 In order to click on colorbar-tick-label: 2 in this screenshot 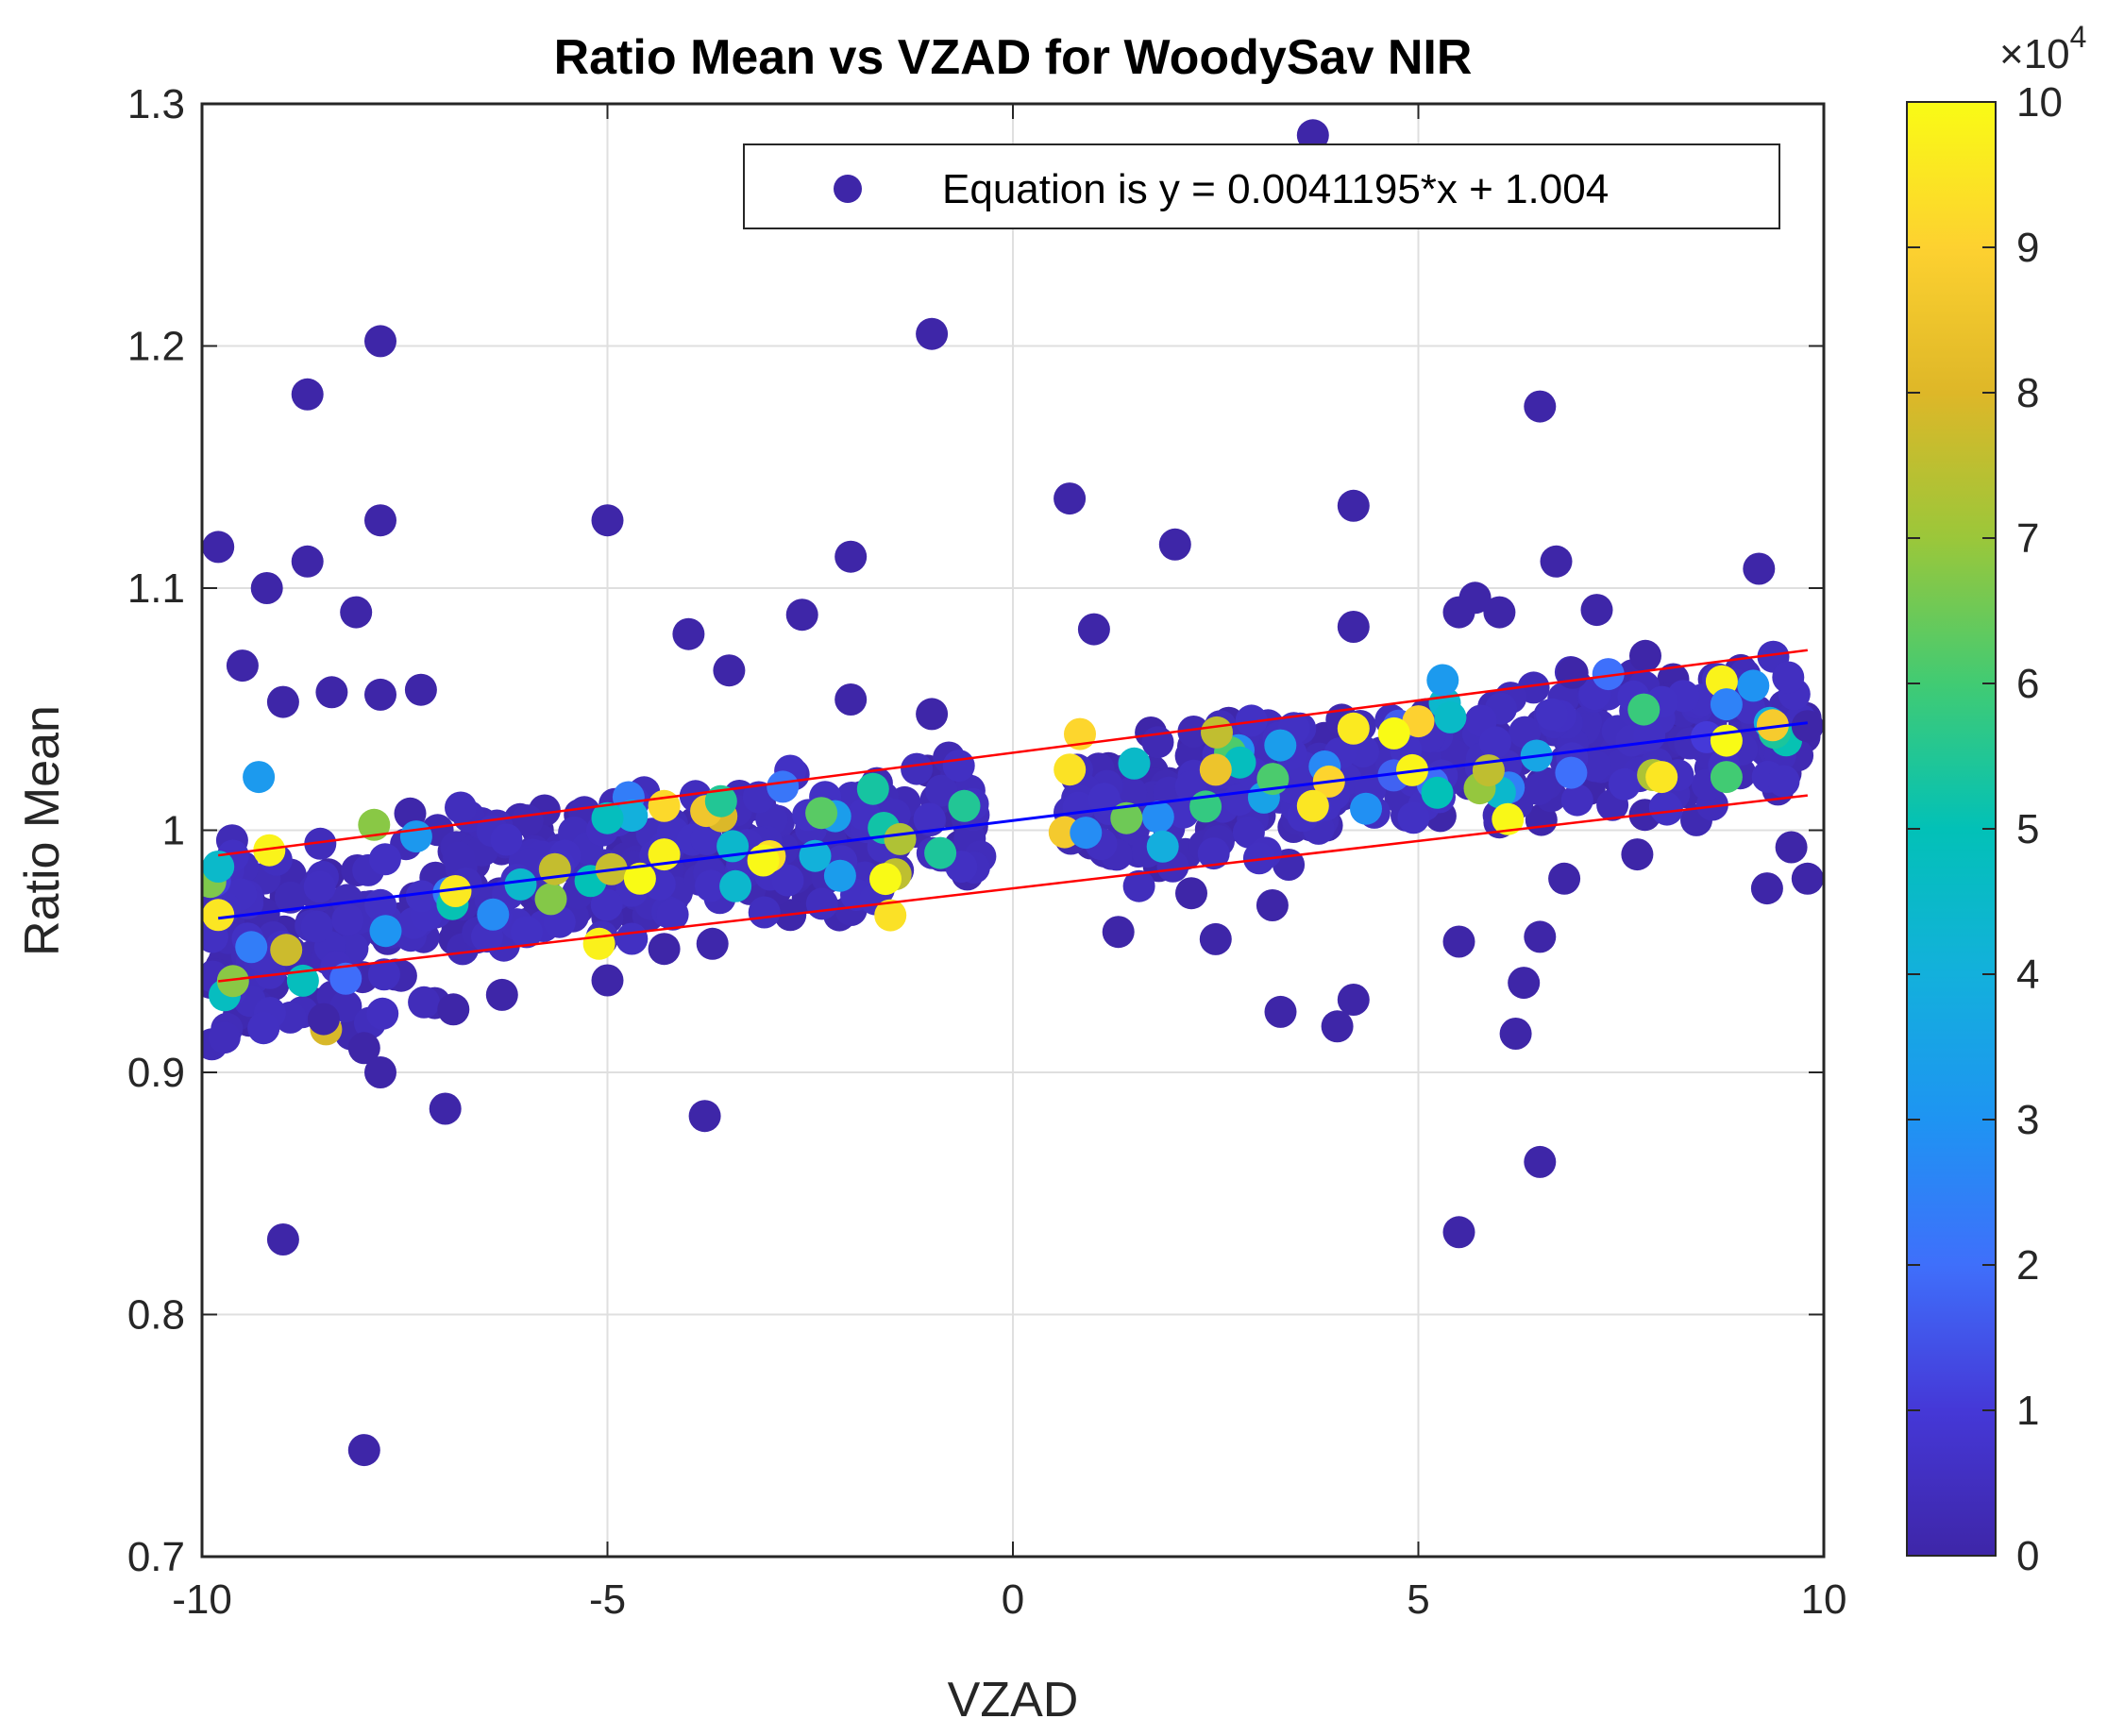, I will do `click(2027, 1265)`.